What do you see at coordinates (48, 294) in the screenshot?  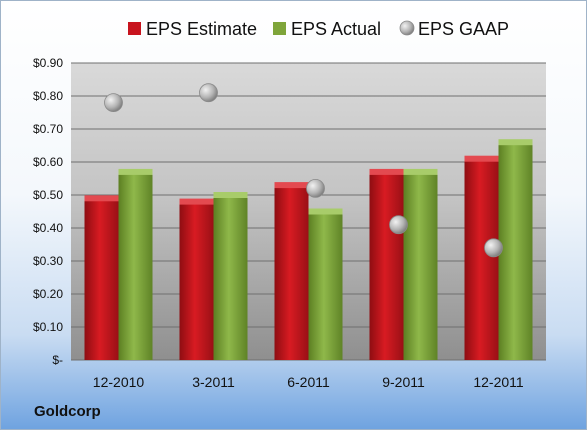 I see `y-tick-label: $0.20` at bounding box center [48, 294].